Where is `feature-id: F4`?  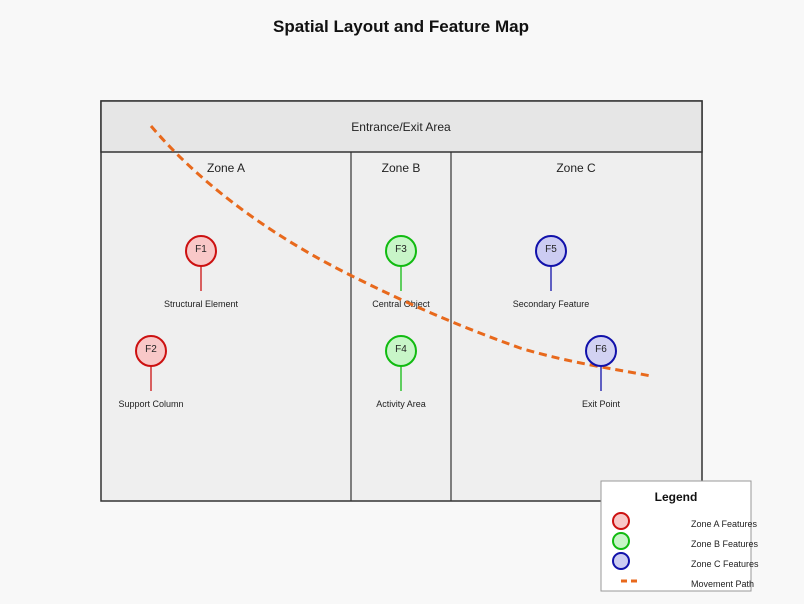
feature-id: F4 is located at coordinates (401, 349).